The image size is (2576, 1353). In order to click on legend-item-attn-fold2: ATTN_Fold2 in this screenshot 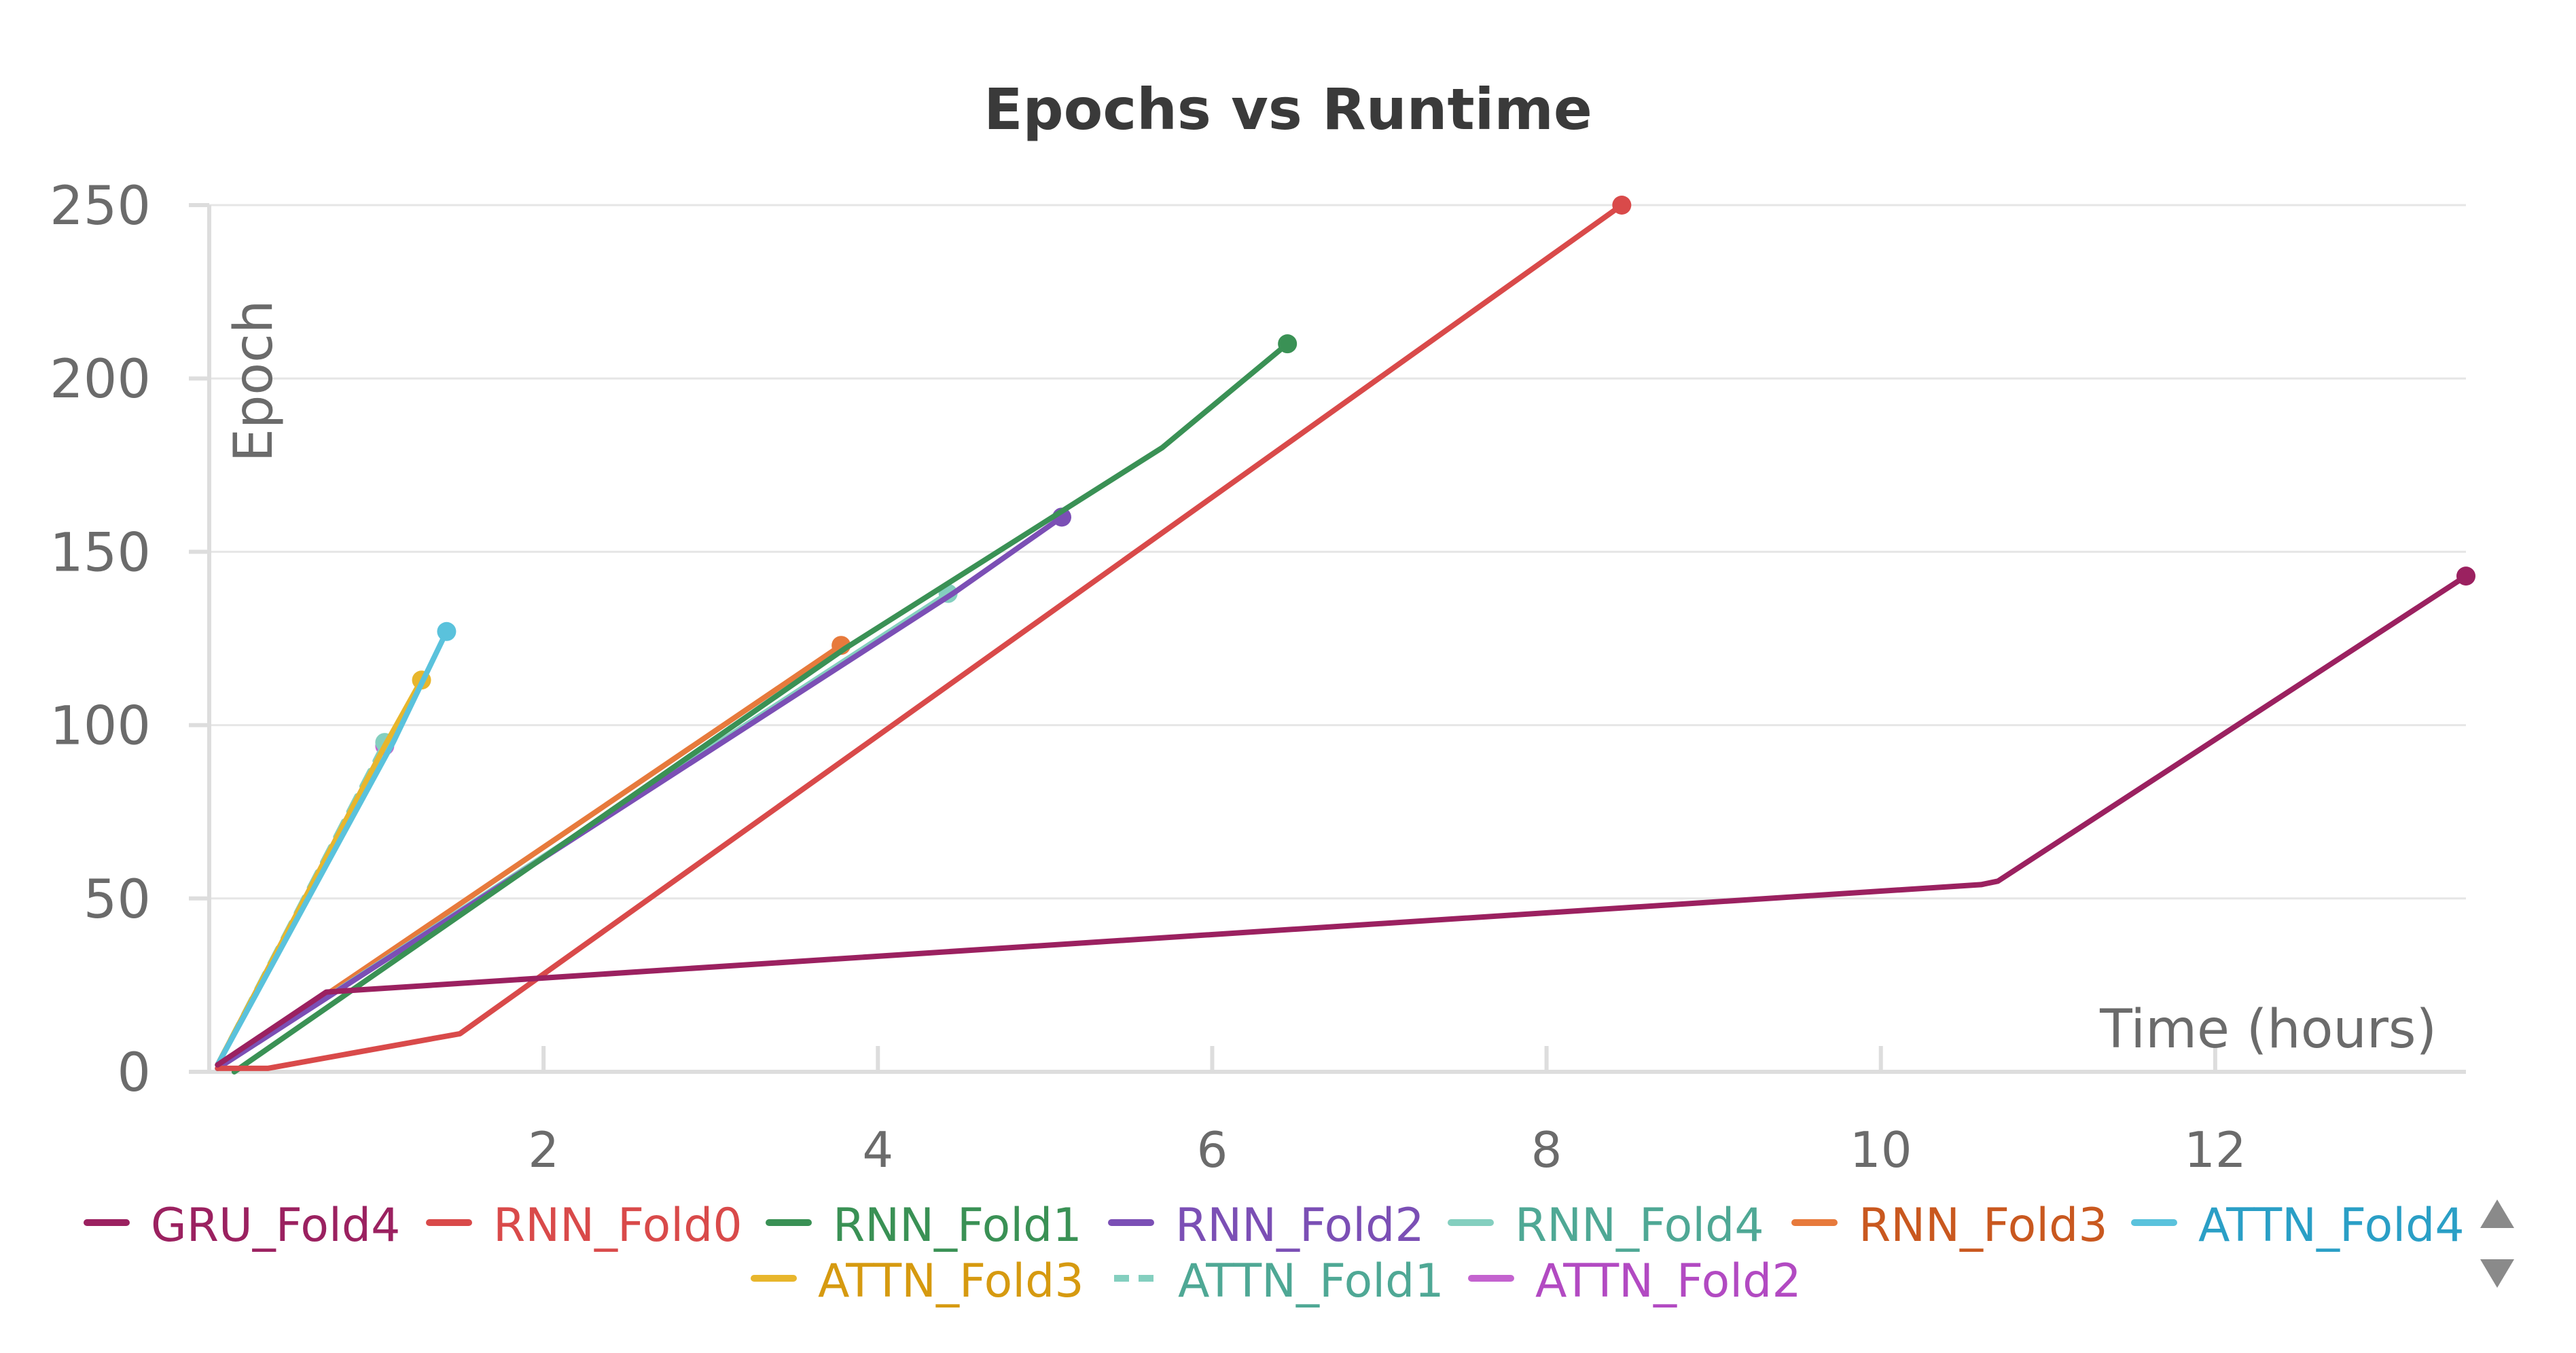, I will do `click(1635, 1281)`.